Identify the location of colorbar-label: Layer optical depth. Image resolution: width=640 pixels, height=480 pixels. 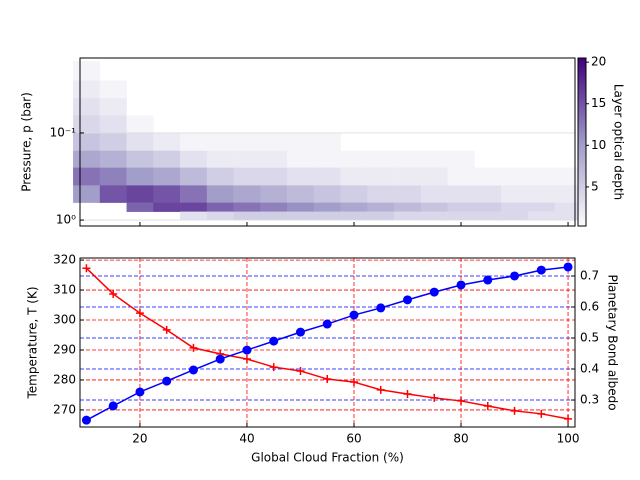
(619, 142).